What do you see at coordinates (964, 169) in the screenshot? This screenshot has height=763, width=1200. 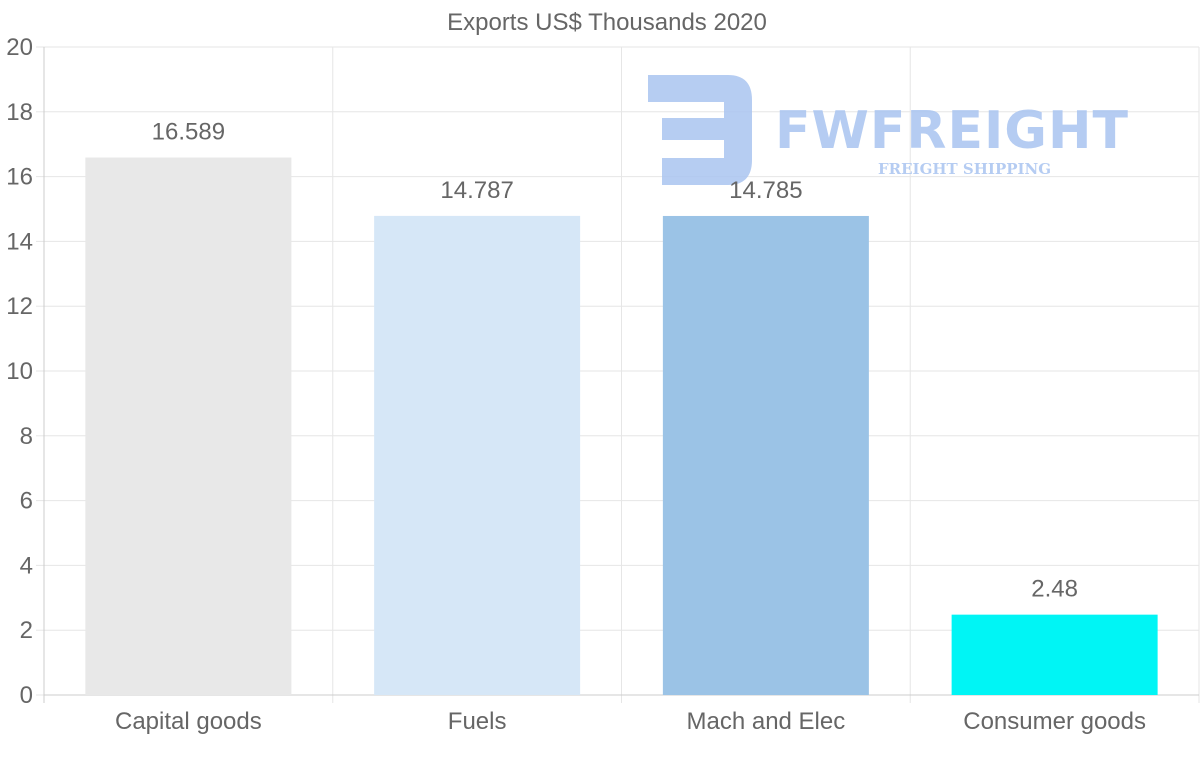 I see `watermark-tagline: FREIGHT SHIPPING` at bounding box center [964, 169].